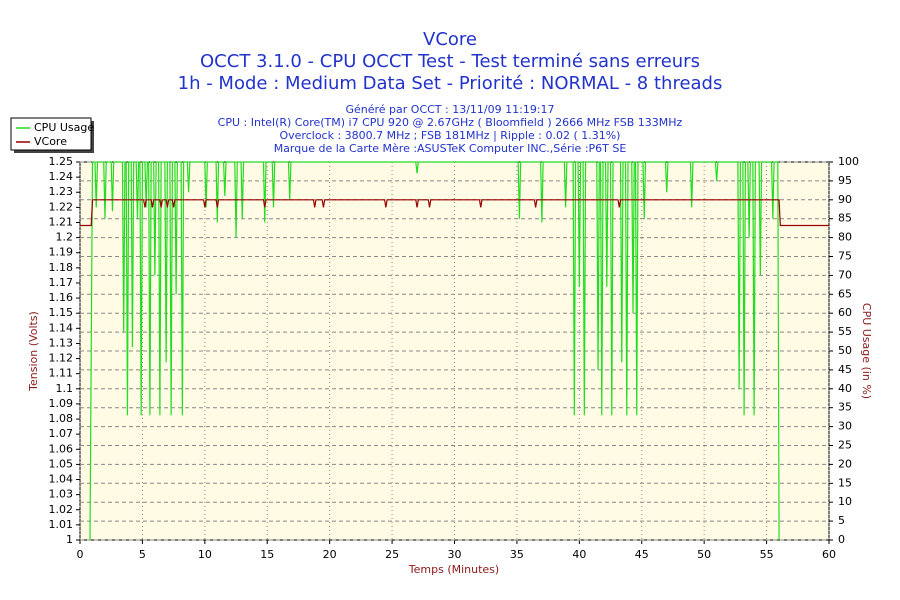 This screenshot has width=900, height=600. I want to click on x-tick-label: 40, so click(579, 554).